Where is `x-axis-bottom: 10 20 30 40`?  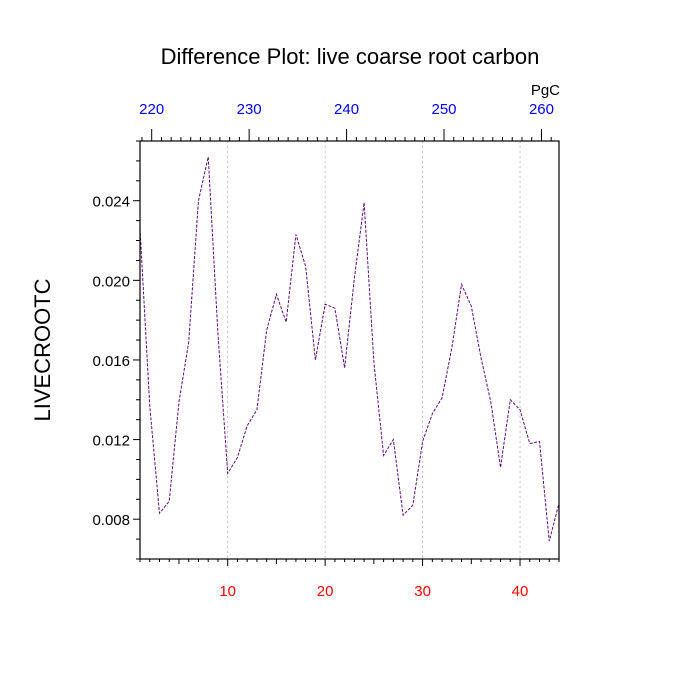
x-axis-bottom: 10 20 30 40 is located at coordinates (349, 579).